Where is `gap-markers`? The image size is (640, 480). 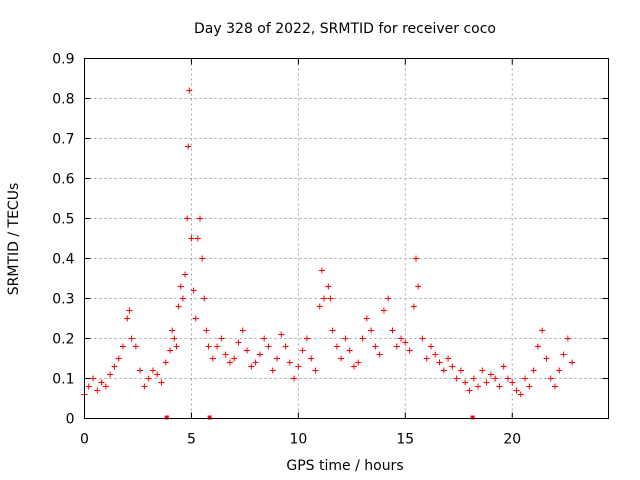
gap-markers is located at coordinates (319, 417).